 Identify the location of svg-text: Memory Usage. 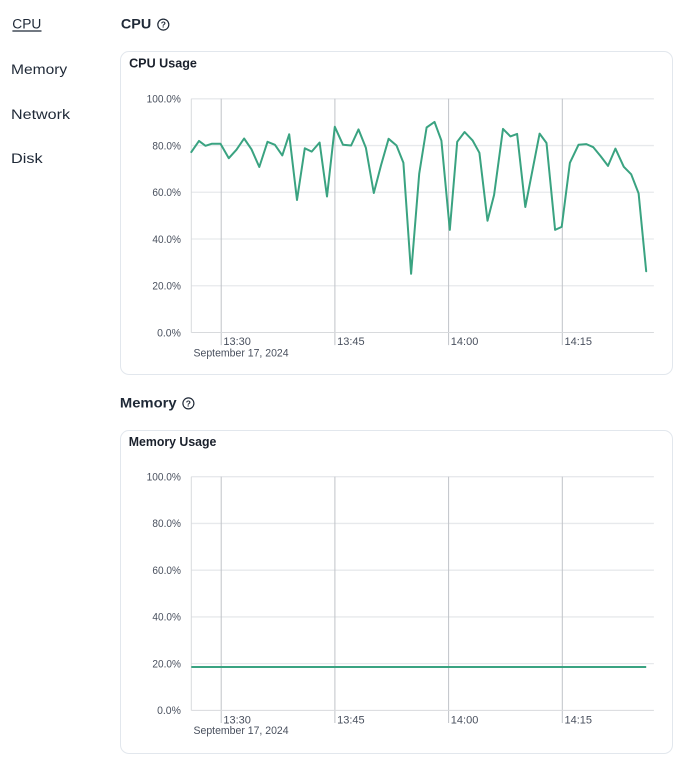
(173, 441).